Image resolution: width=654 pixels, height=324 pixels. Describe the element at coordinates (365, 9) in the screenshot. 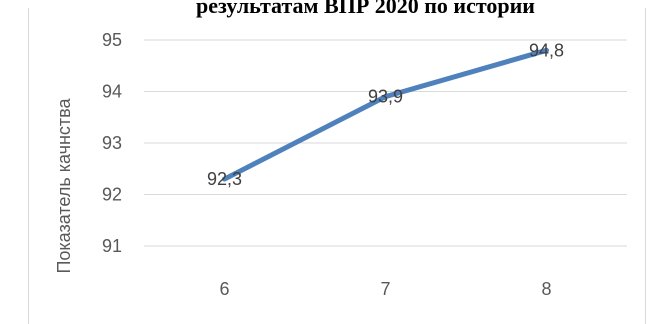

I see `chart-title: результатам ВПР 2020 по истории` at that location.